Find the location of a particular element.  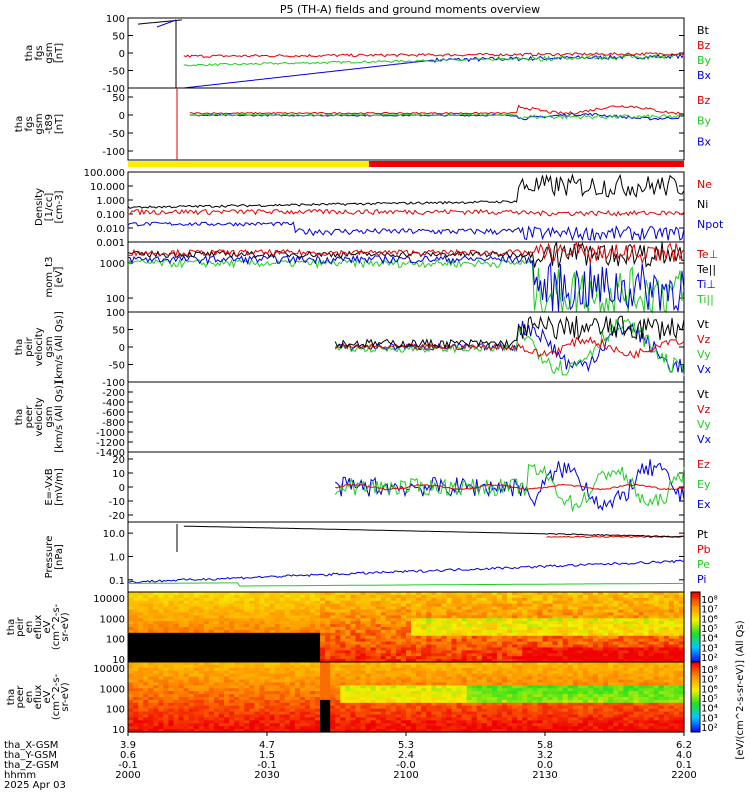

legend-Vz: Vz is located at coordinates (704, 409).